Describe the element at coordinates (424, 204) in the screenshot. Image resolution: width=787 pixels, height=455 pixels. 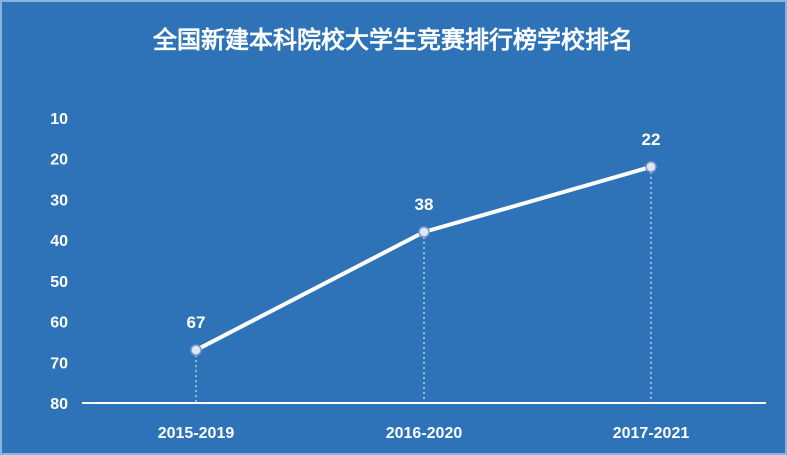
I see `data-label: 38` at that location.